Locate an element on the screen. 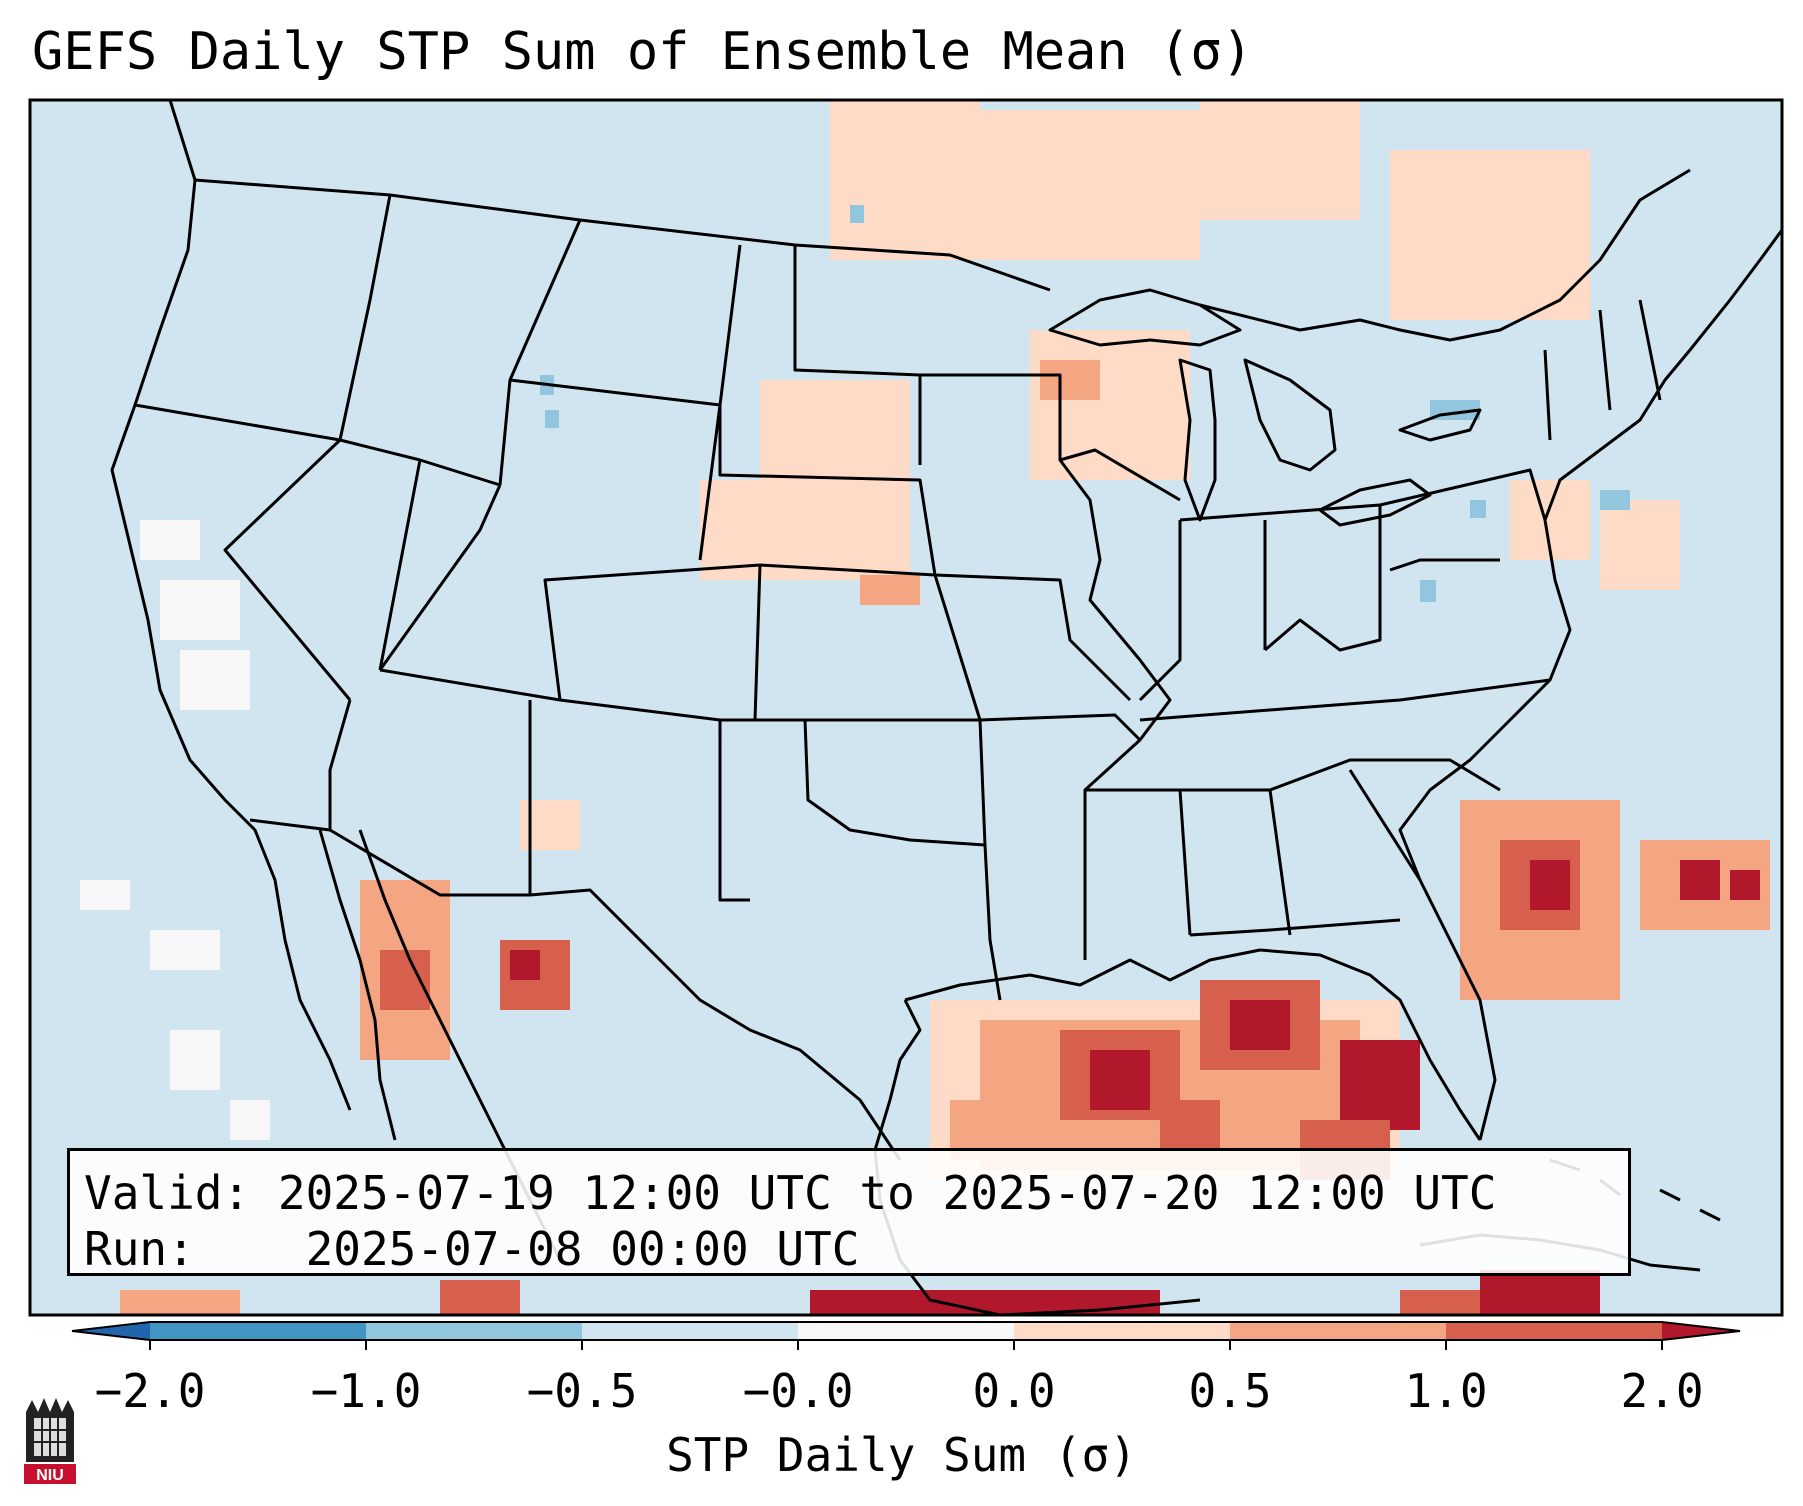 The width and height of the screenshot is (1803, 1506). chart-title: GEFS Daily STP Sum of Ensemble Mean (σ) is located at coordinates (642, 52).